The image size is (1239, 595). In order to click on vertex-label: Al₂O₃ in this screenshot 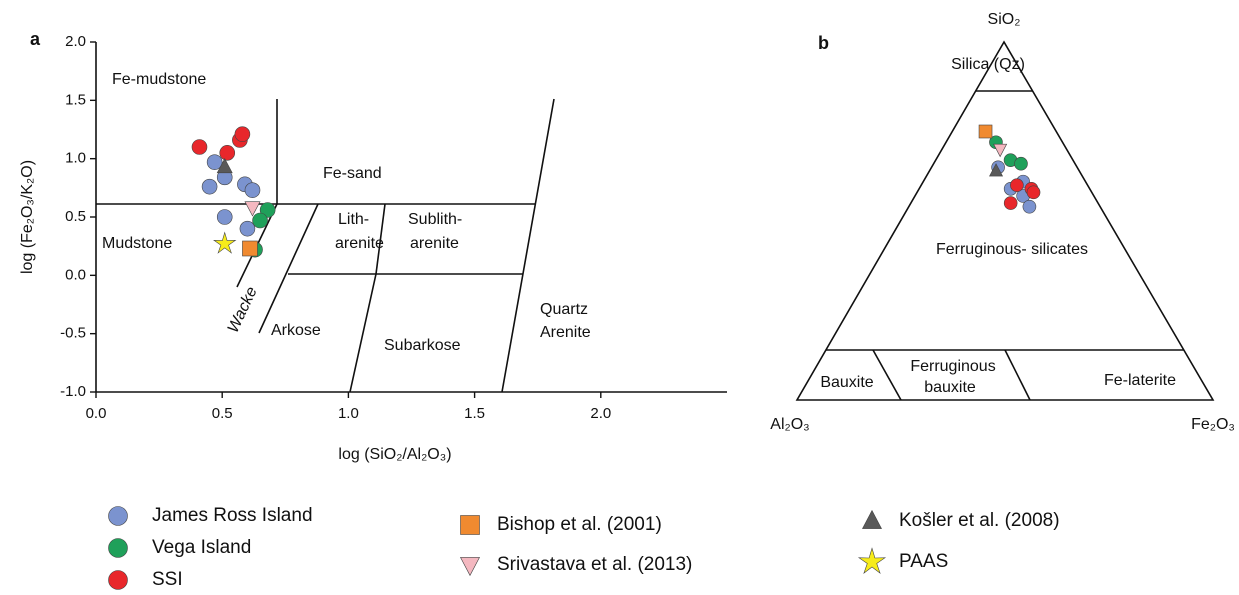, I will do `click(789, 424)`.